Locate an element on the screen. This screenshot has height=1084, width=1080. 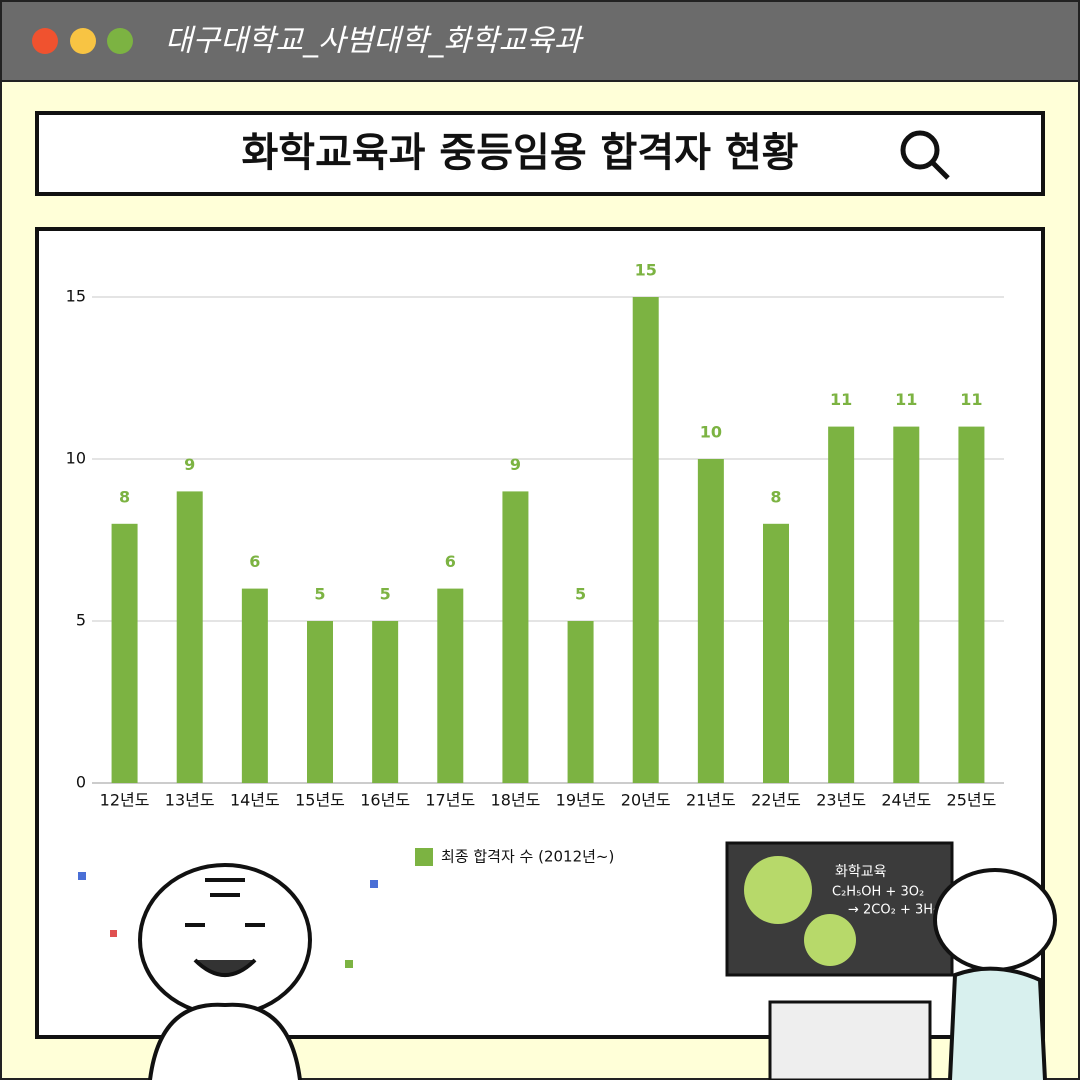
title-bar is located at coordinates (540, 41).